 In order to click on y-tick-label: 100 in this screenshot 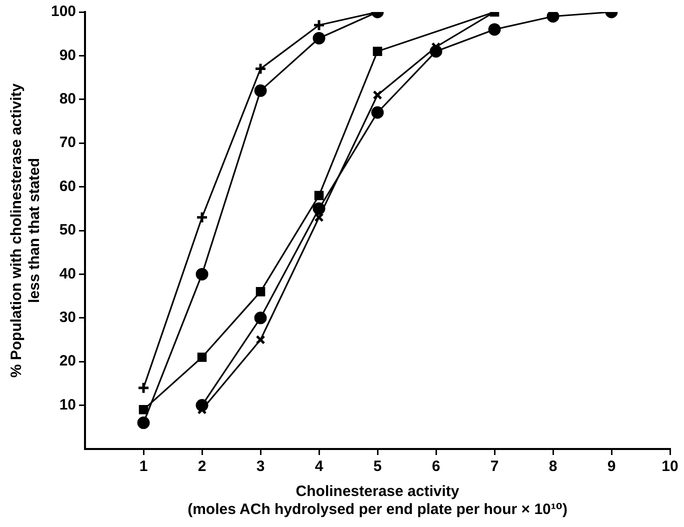, I will do `click(63, 11)`.